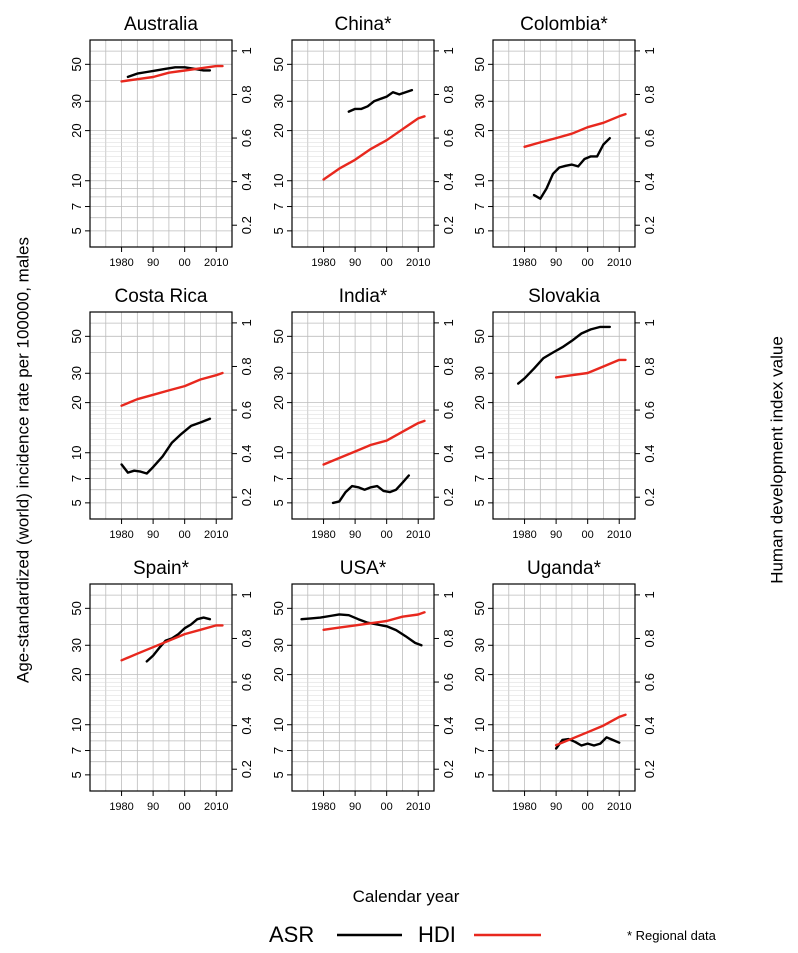  I want to click on asr-line-slovakia, so click(564, 355).